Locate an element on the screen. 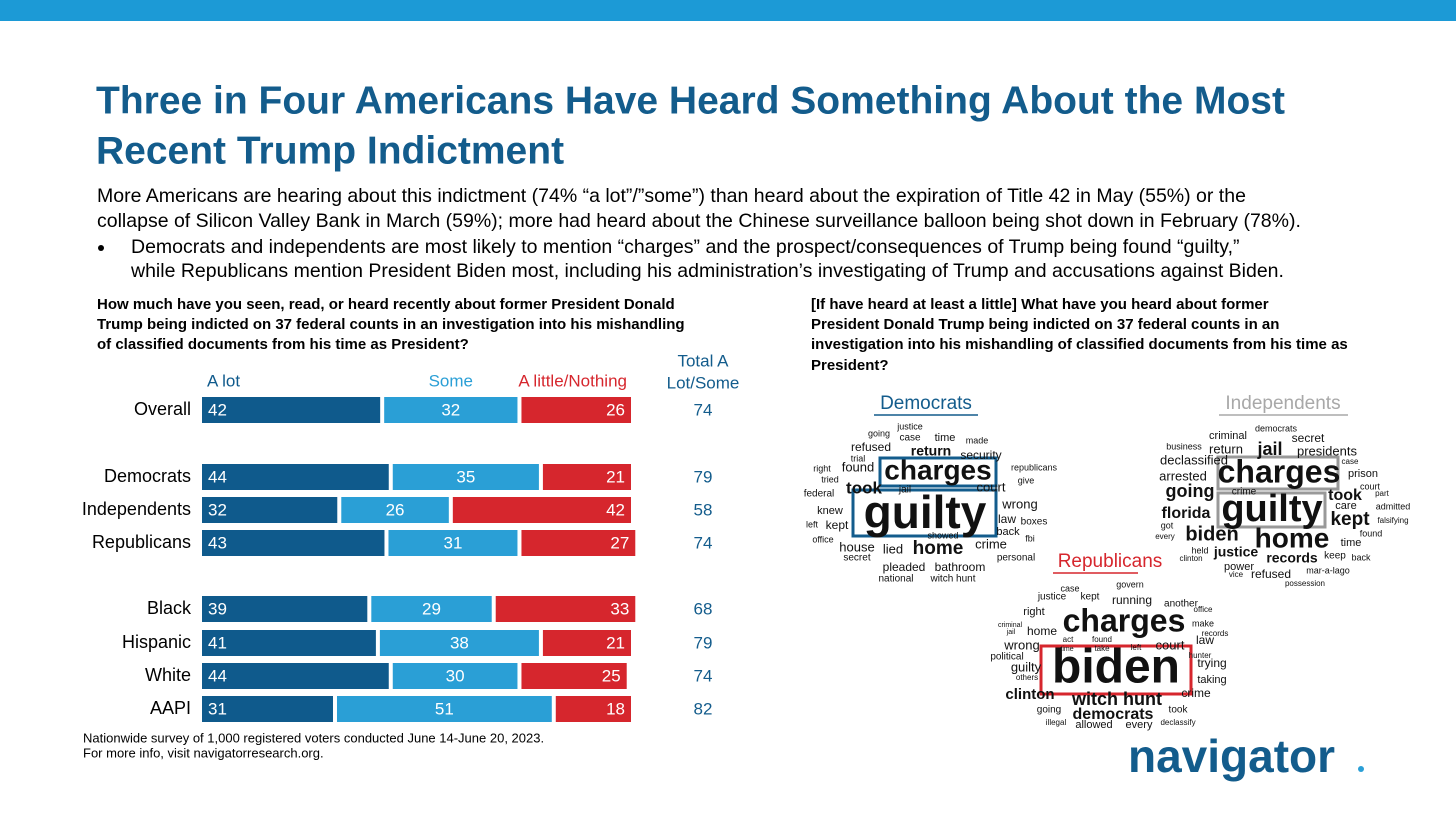  logo-dot is located at coordinates (1361, 769).